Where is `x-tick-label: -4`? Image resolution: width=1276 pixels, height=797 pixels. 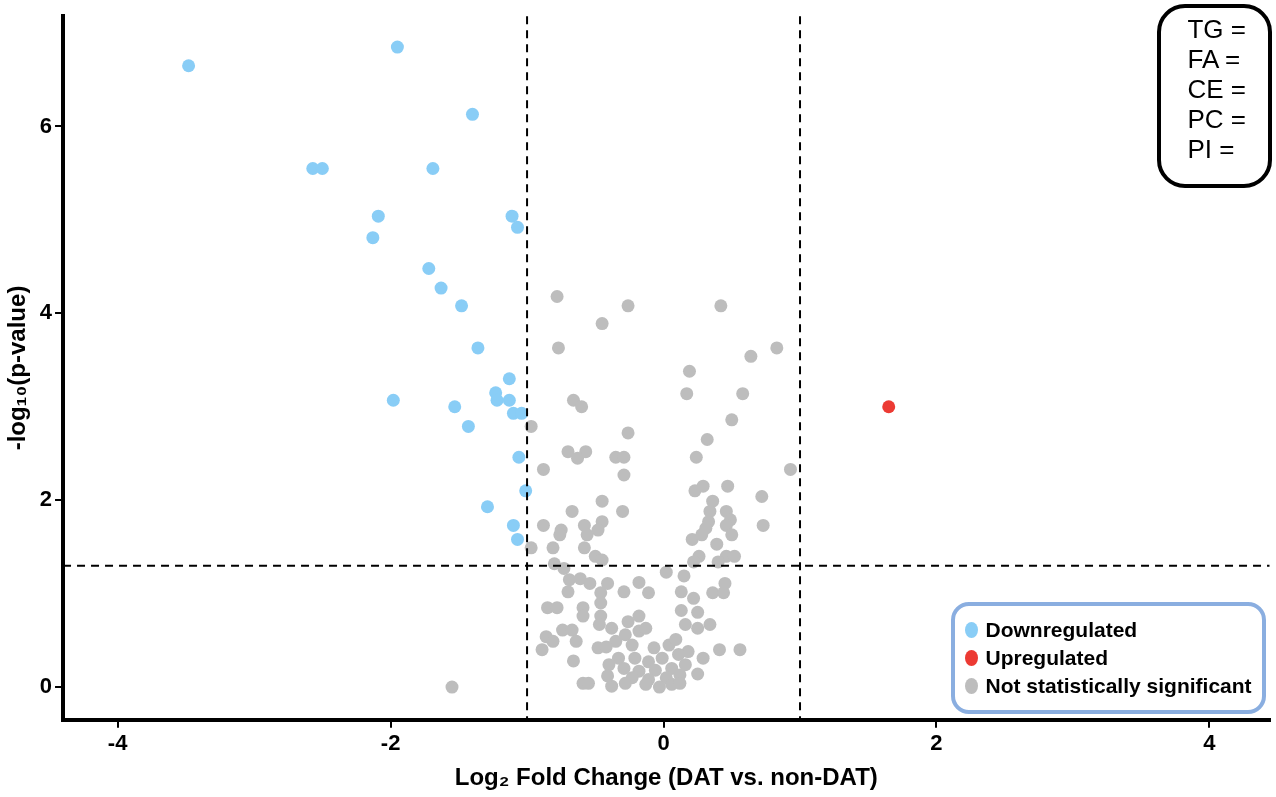 x-tick-label: -4 is located at coordinates (118, 743).